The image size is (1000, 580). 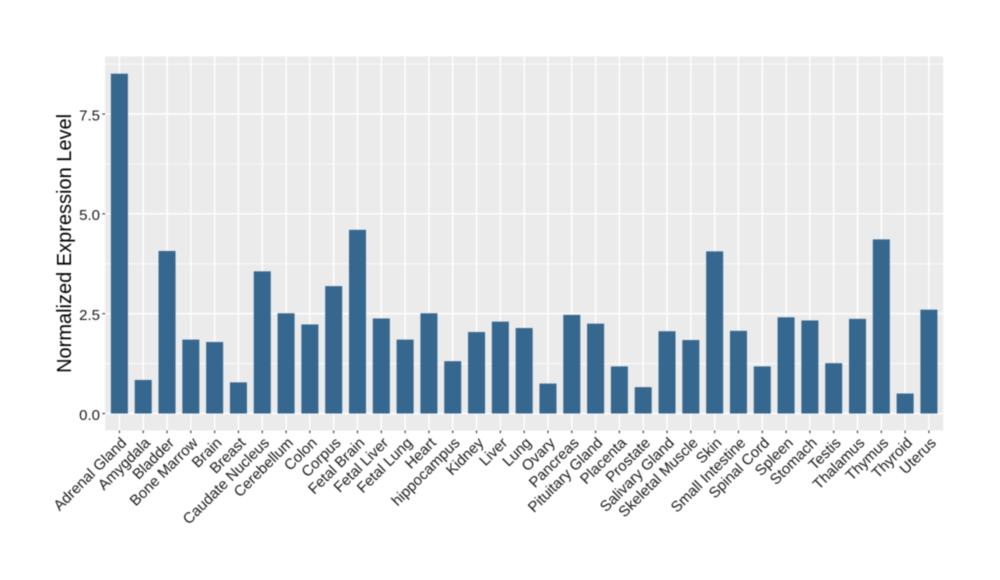 What do you see at coordinates (89, 215) in the screenshot?
I see `svg-text: 5.0` at bounding box center [89, 215].